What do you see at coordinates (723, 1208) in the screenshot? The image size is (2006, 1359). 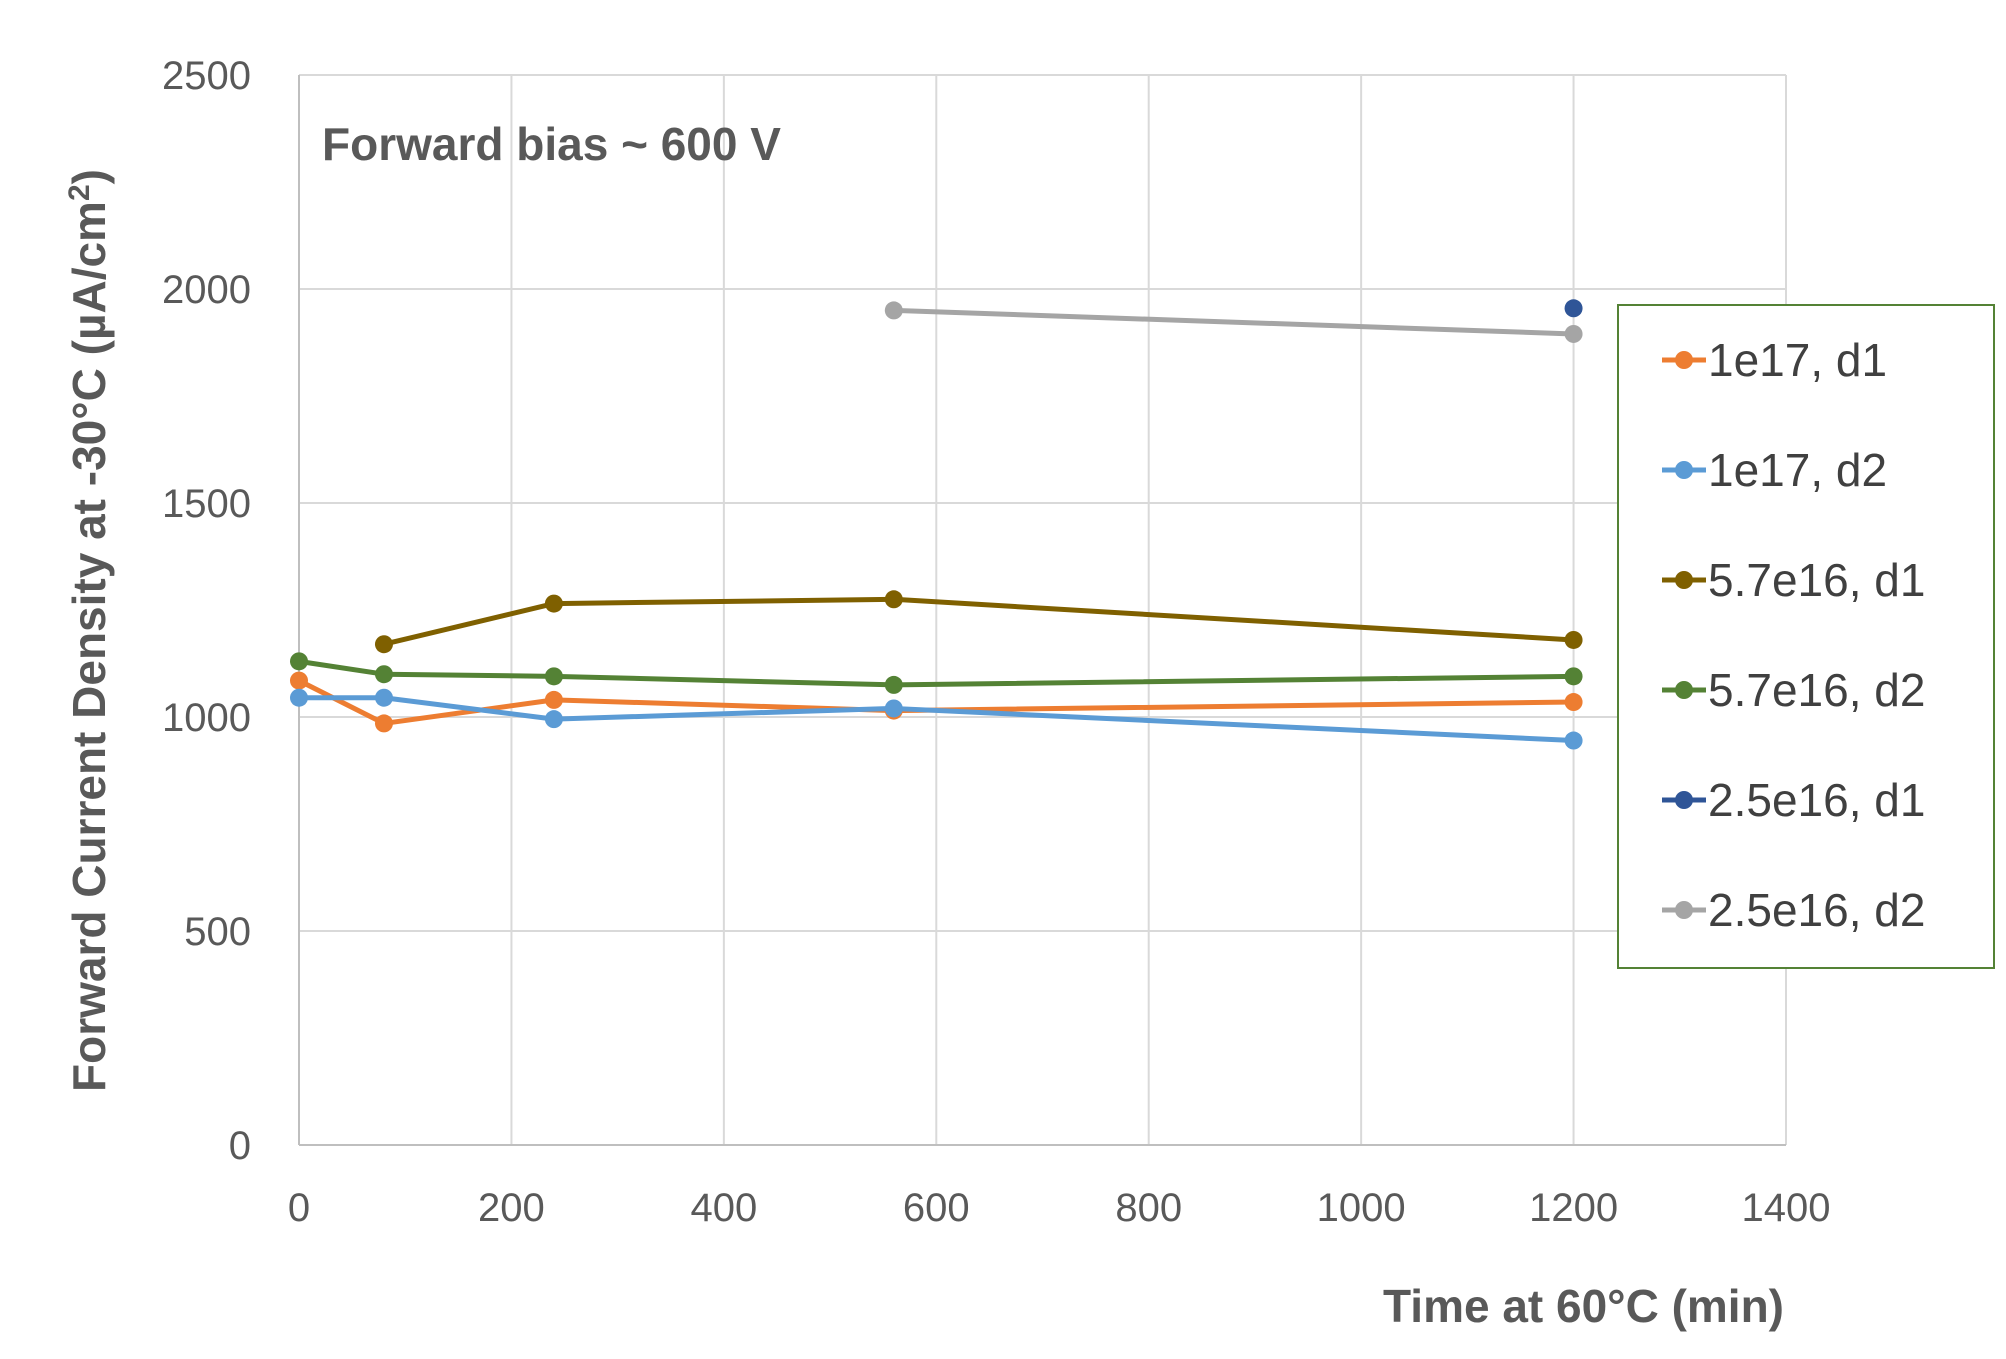 I see `x-tick-label: 400` at bounding box center [723, 1208].